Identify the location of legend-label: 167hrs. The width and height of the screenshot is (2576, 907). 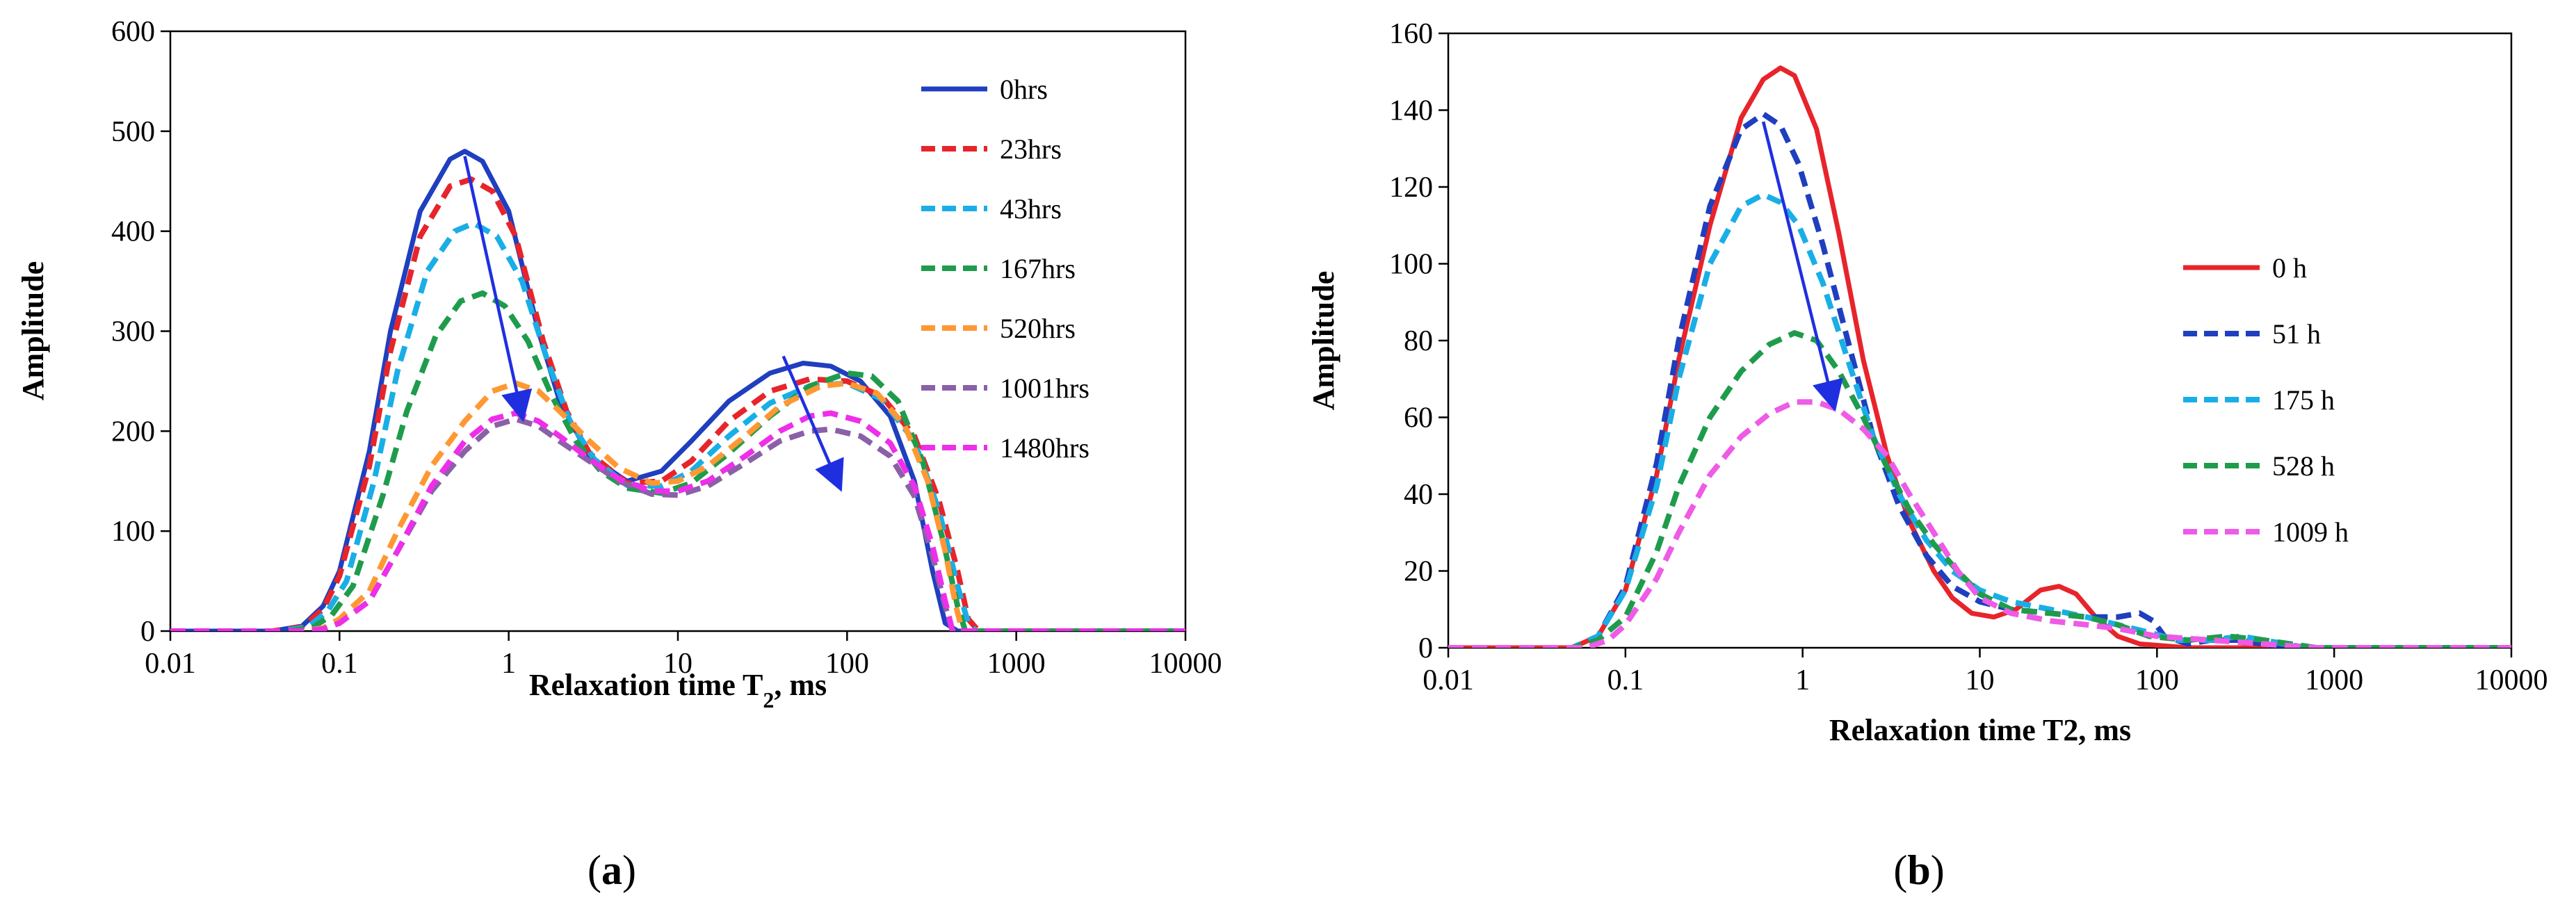
(1038, 268).